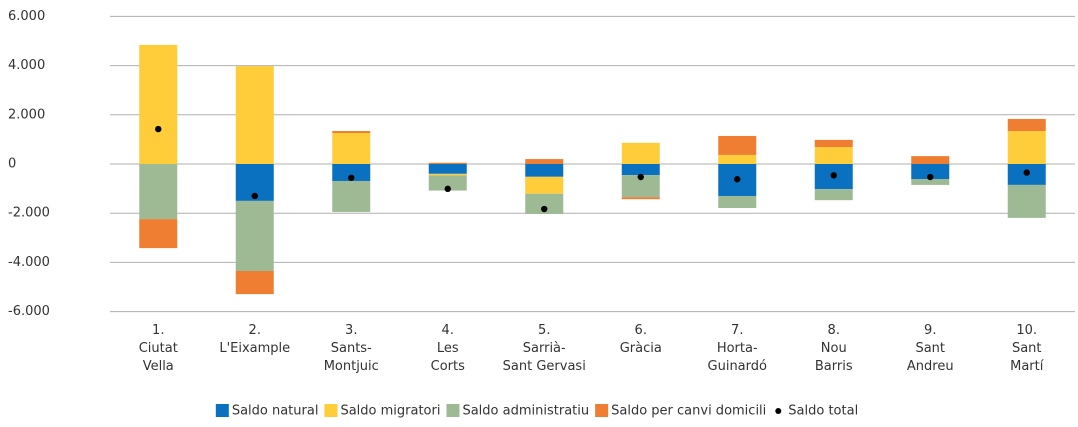 The height and width of the screenshot is (427, 1078). I want to click on x-tick-label: 5. Sarrià-Sant Gervasi, so click(544, 348).